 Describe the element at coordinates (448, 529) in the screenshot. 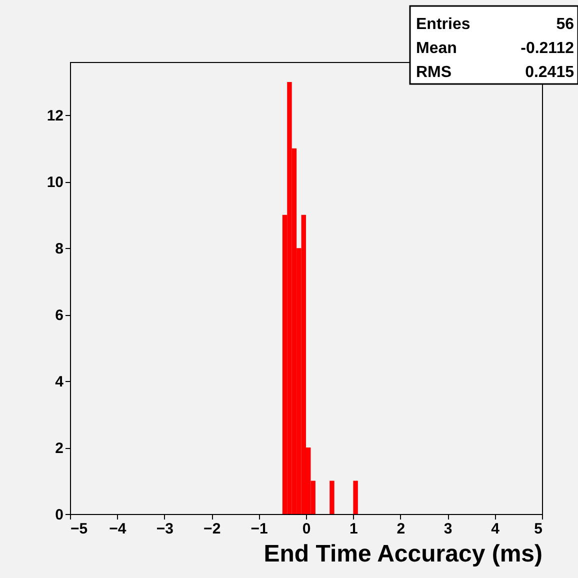

I see `x-tick-label: 3` at that location.